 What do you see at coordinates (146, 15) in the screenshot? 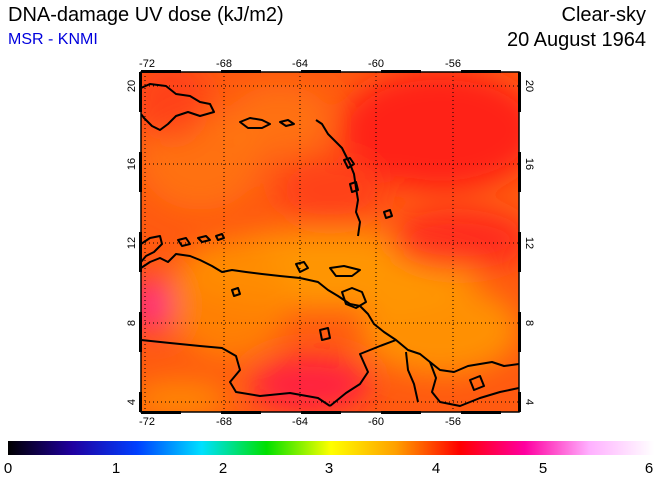
I see `map-title: DNA-damage UV dose (kJ/m2)` at bounding box center [146, 15].